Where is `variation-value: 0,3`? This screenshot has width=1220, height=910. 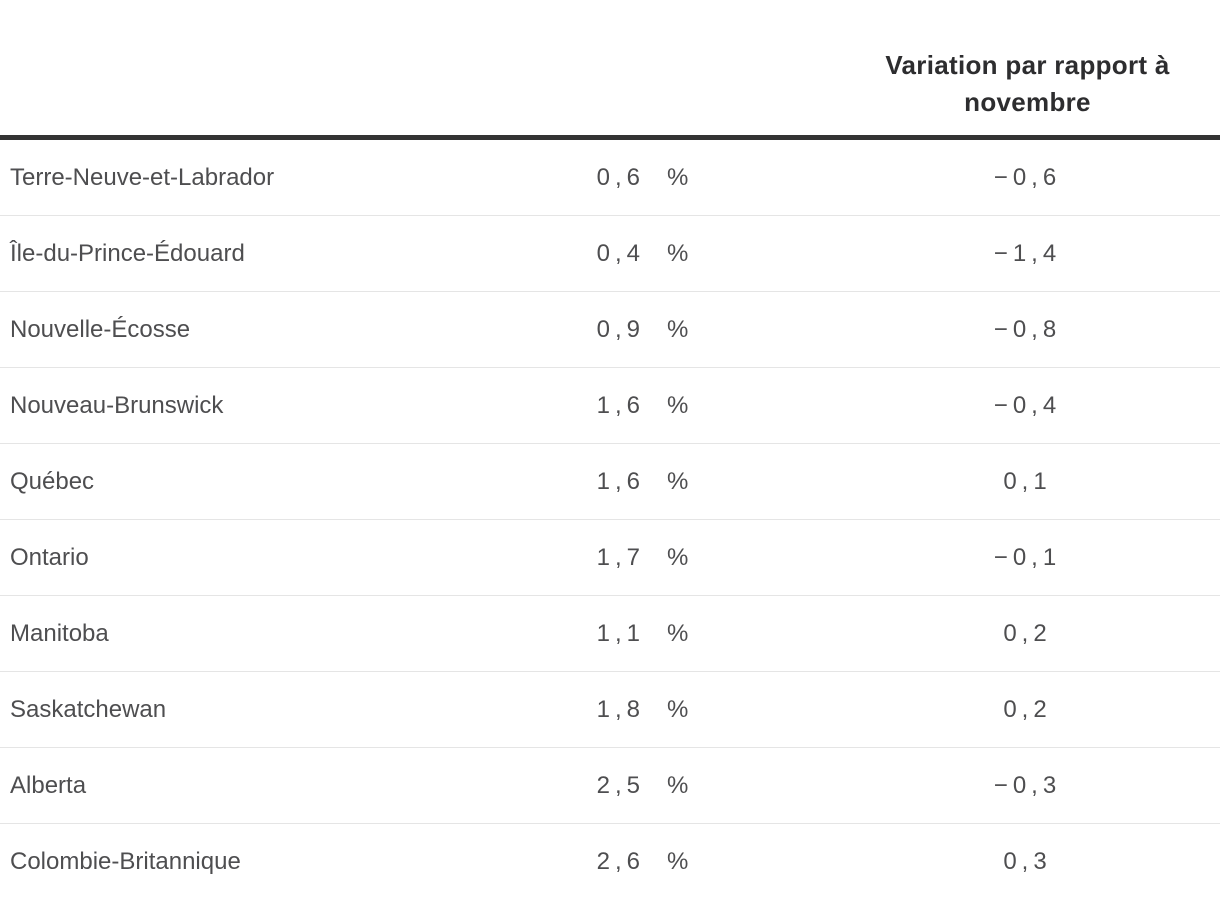
variation-value: 0,3 is located at coordinates (1027, 861).